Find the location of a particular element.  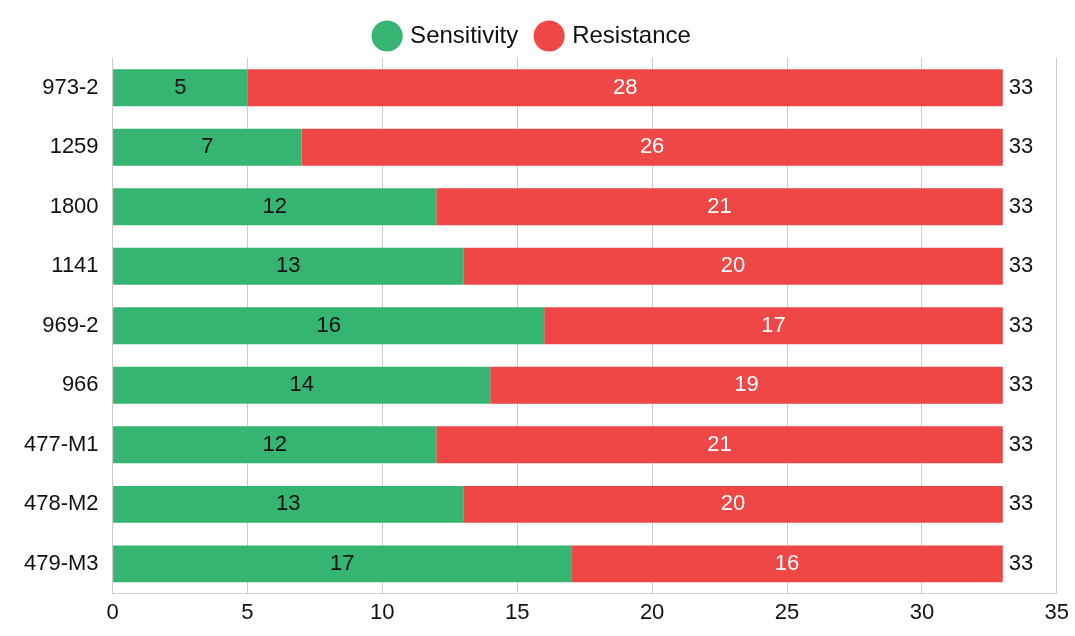

data-label: 28 is located at coordinates (625, 86).